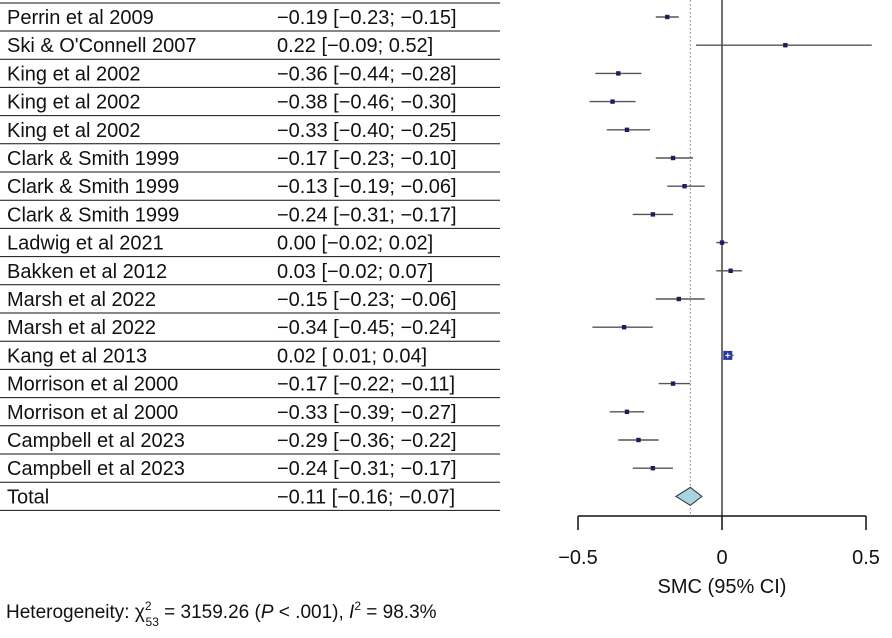 This screenshot has height=638, width=892. Describe the element at coordinates (866, 558) in the screenshot. I see `x-tick-label: 0.5` at that location.